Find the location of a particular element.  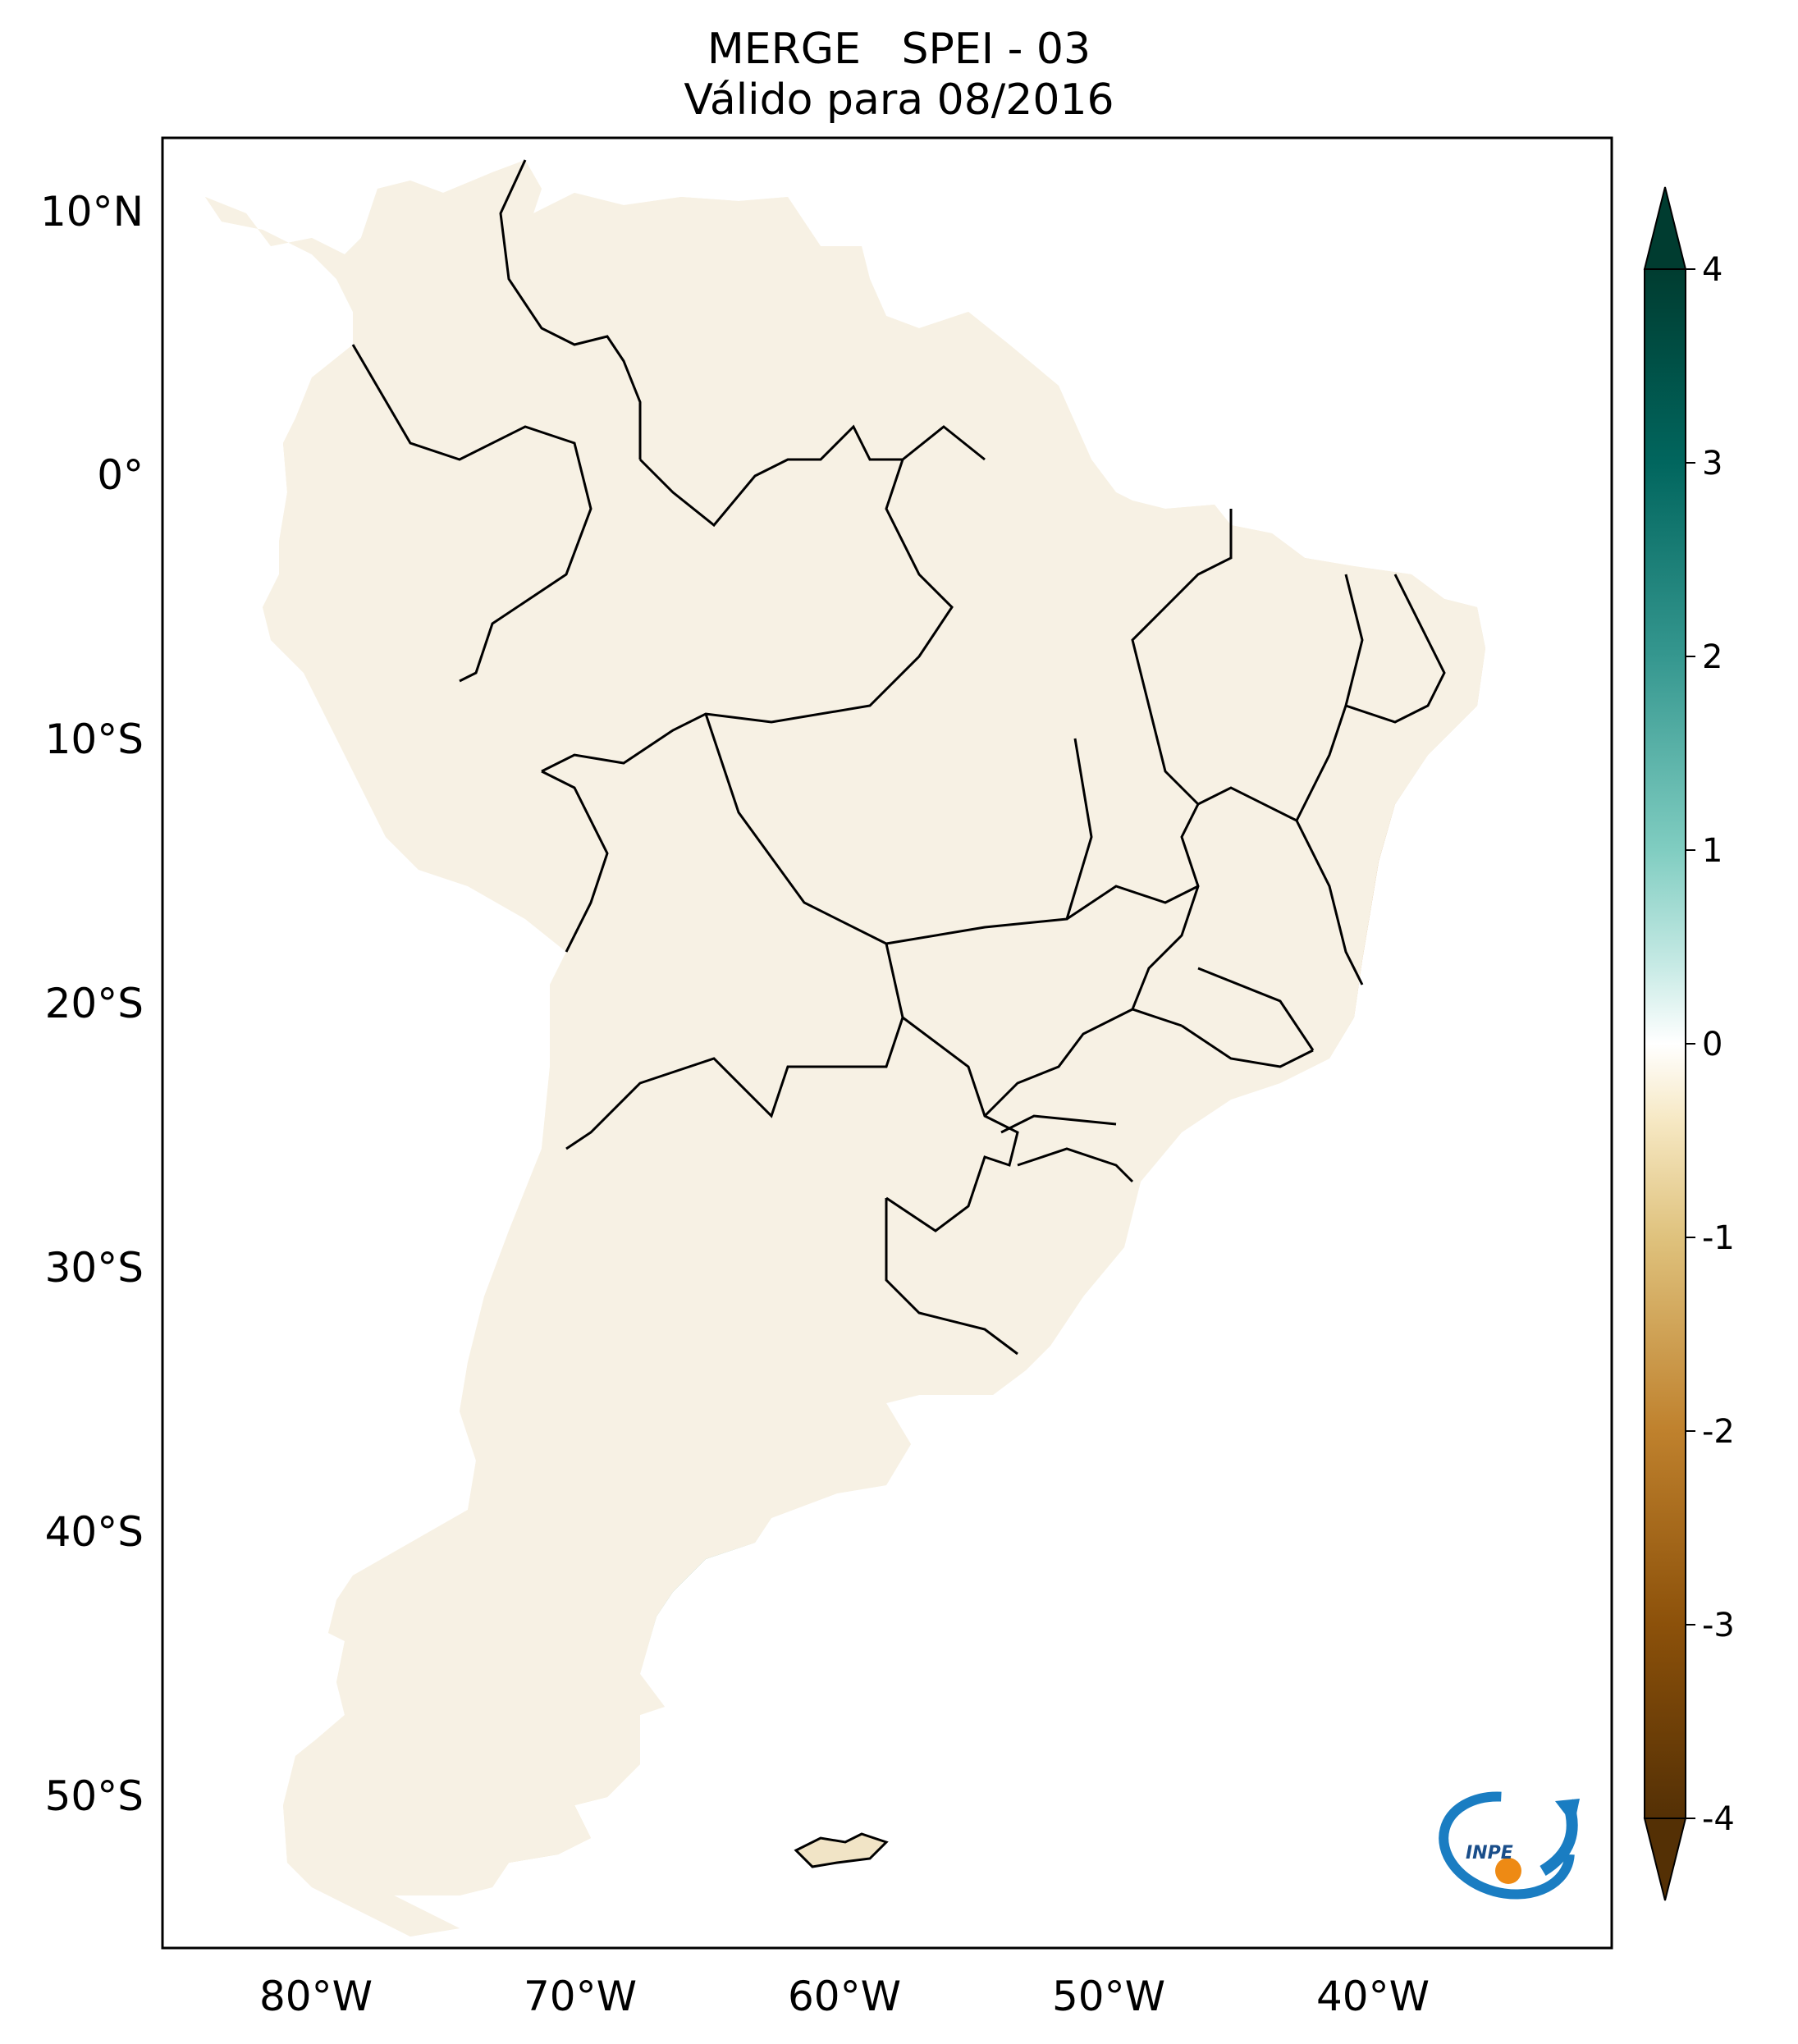

colorbar-tick-label: 2 is located at coordinates (1713, 657).